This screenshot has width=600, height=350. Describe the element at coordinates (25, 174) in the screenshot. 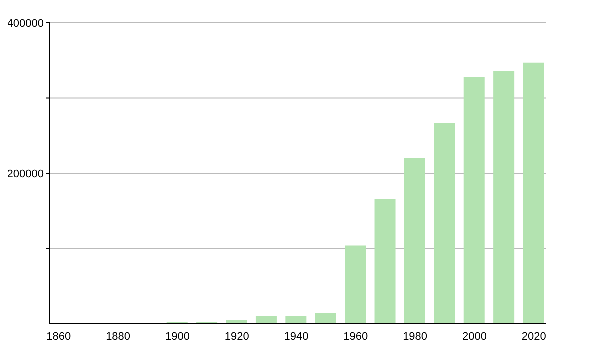

I see `y-tick-label: 200000` at that location.